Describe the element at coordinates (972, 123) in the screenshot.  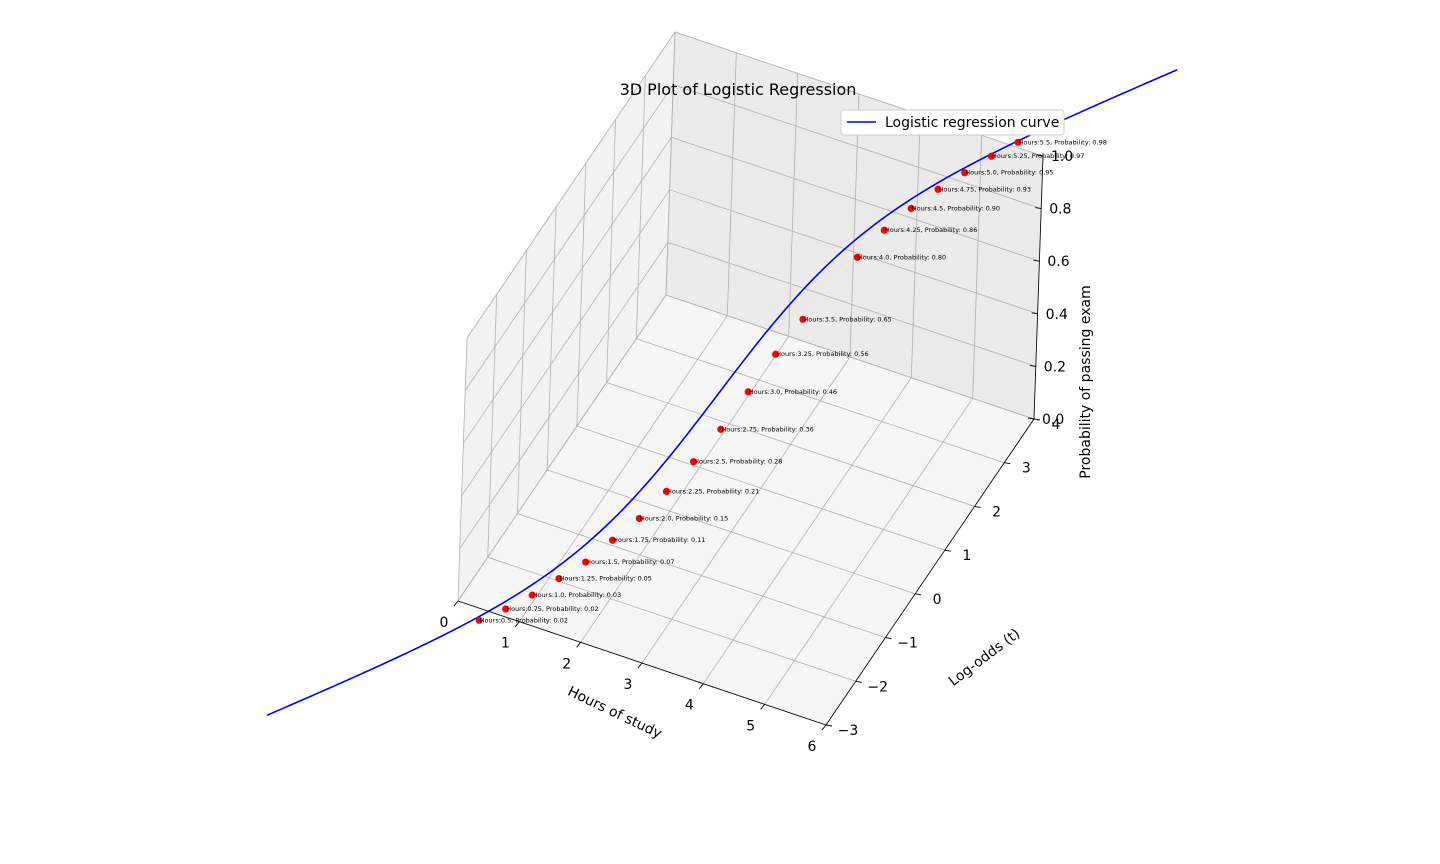
I see `legend-label: Logistic regression curve` at that location.